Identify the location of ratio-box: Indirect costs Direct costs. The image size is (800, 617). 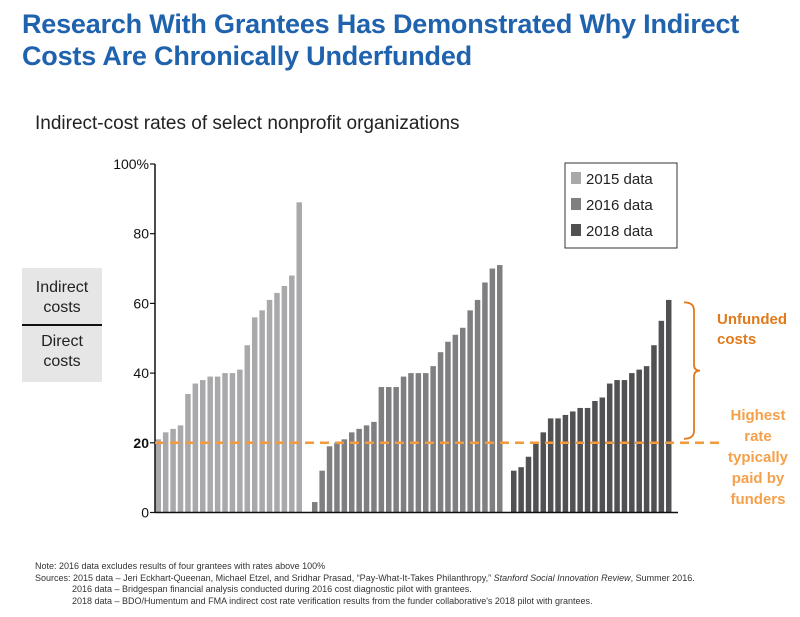
(62, 325).